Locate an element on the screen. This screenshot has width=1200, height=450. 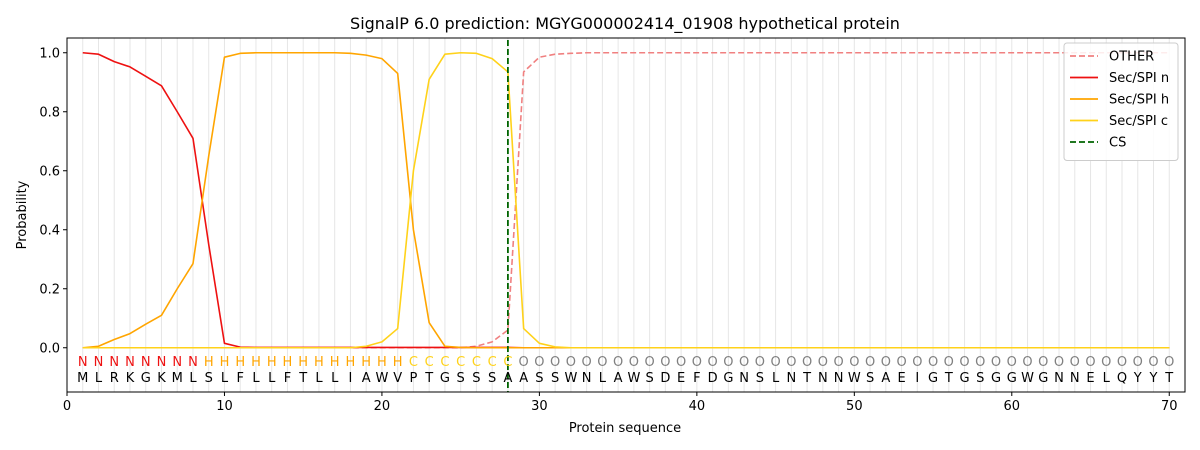
y-axis-label: Probability is located at coordinates (22, 214).